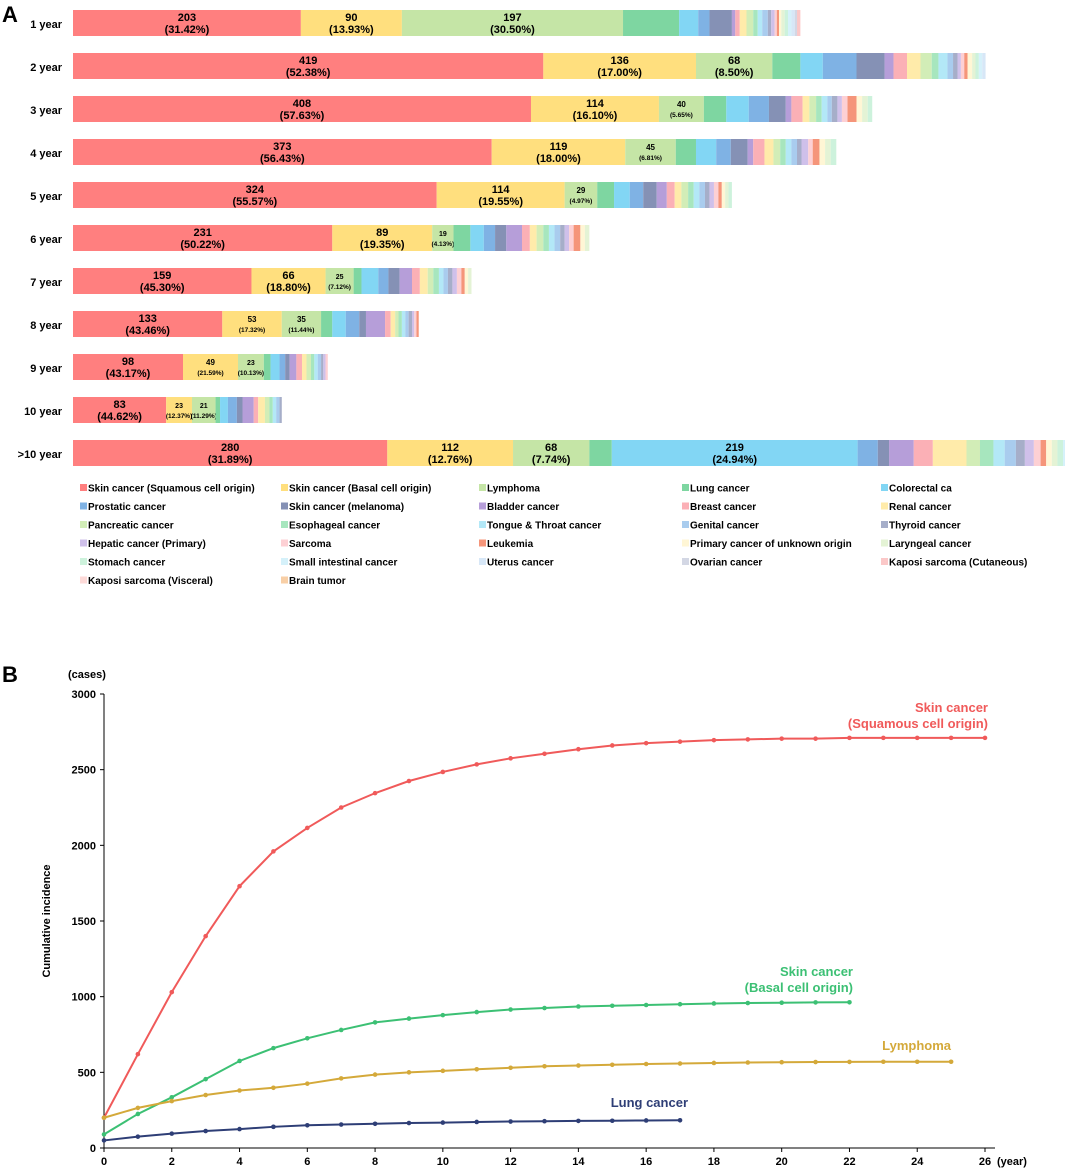  Describe the element at coordinates (131, 526) in the screenshot. I see `legend-label: Pancreatic cancer` at that location.